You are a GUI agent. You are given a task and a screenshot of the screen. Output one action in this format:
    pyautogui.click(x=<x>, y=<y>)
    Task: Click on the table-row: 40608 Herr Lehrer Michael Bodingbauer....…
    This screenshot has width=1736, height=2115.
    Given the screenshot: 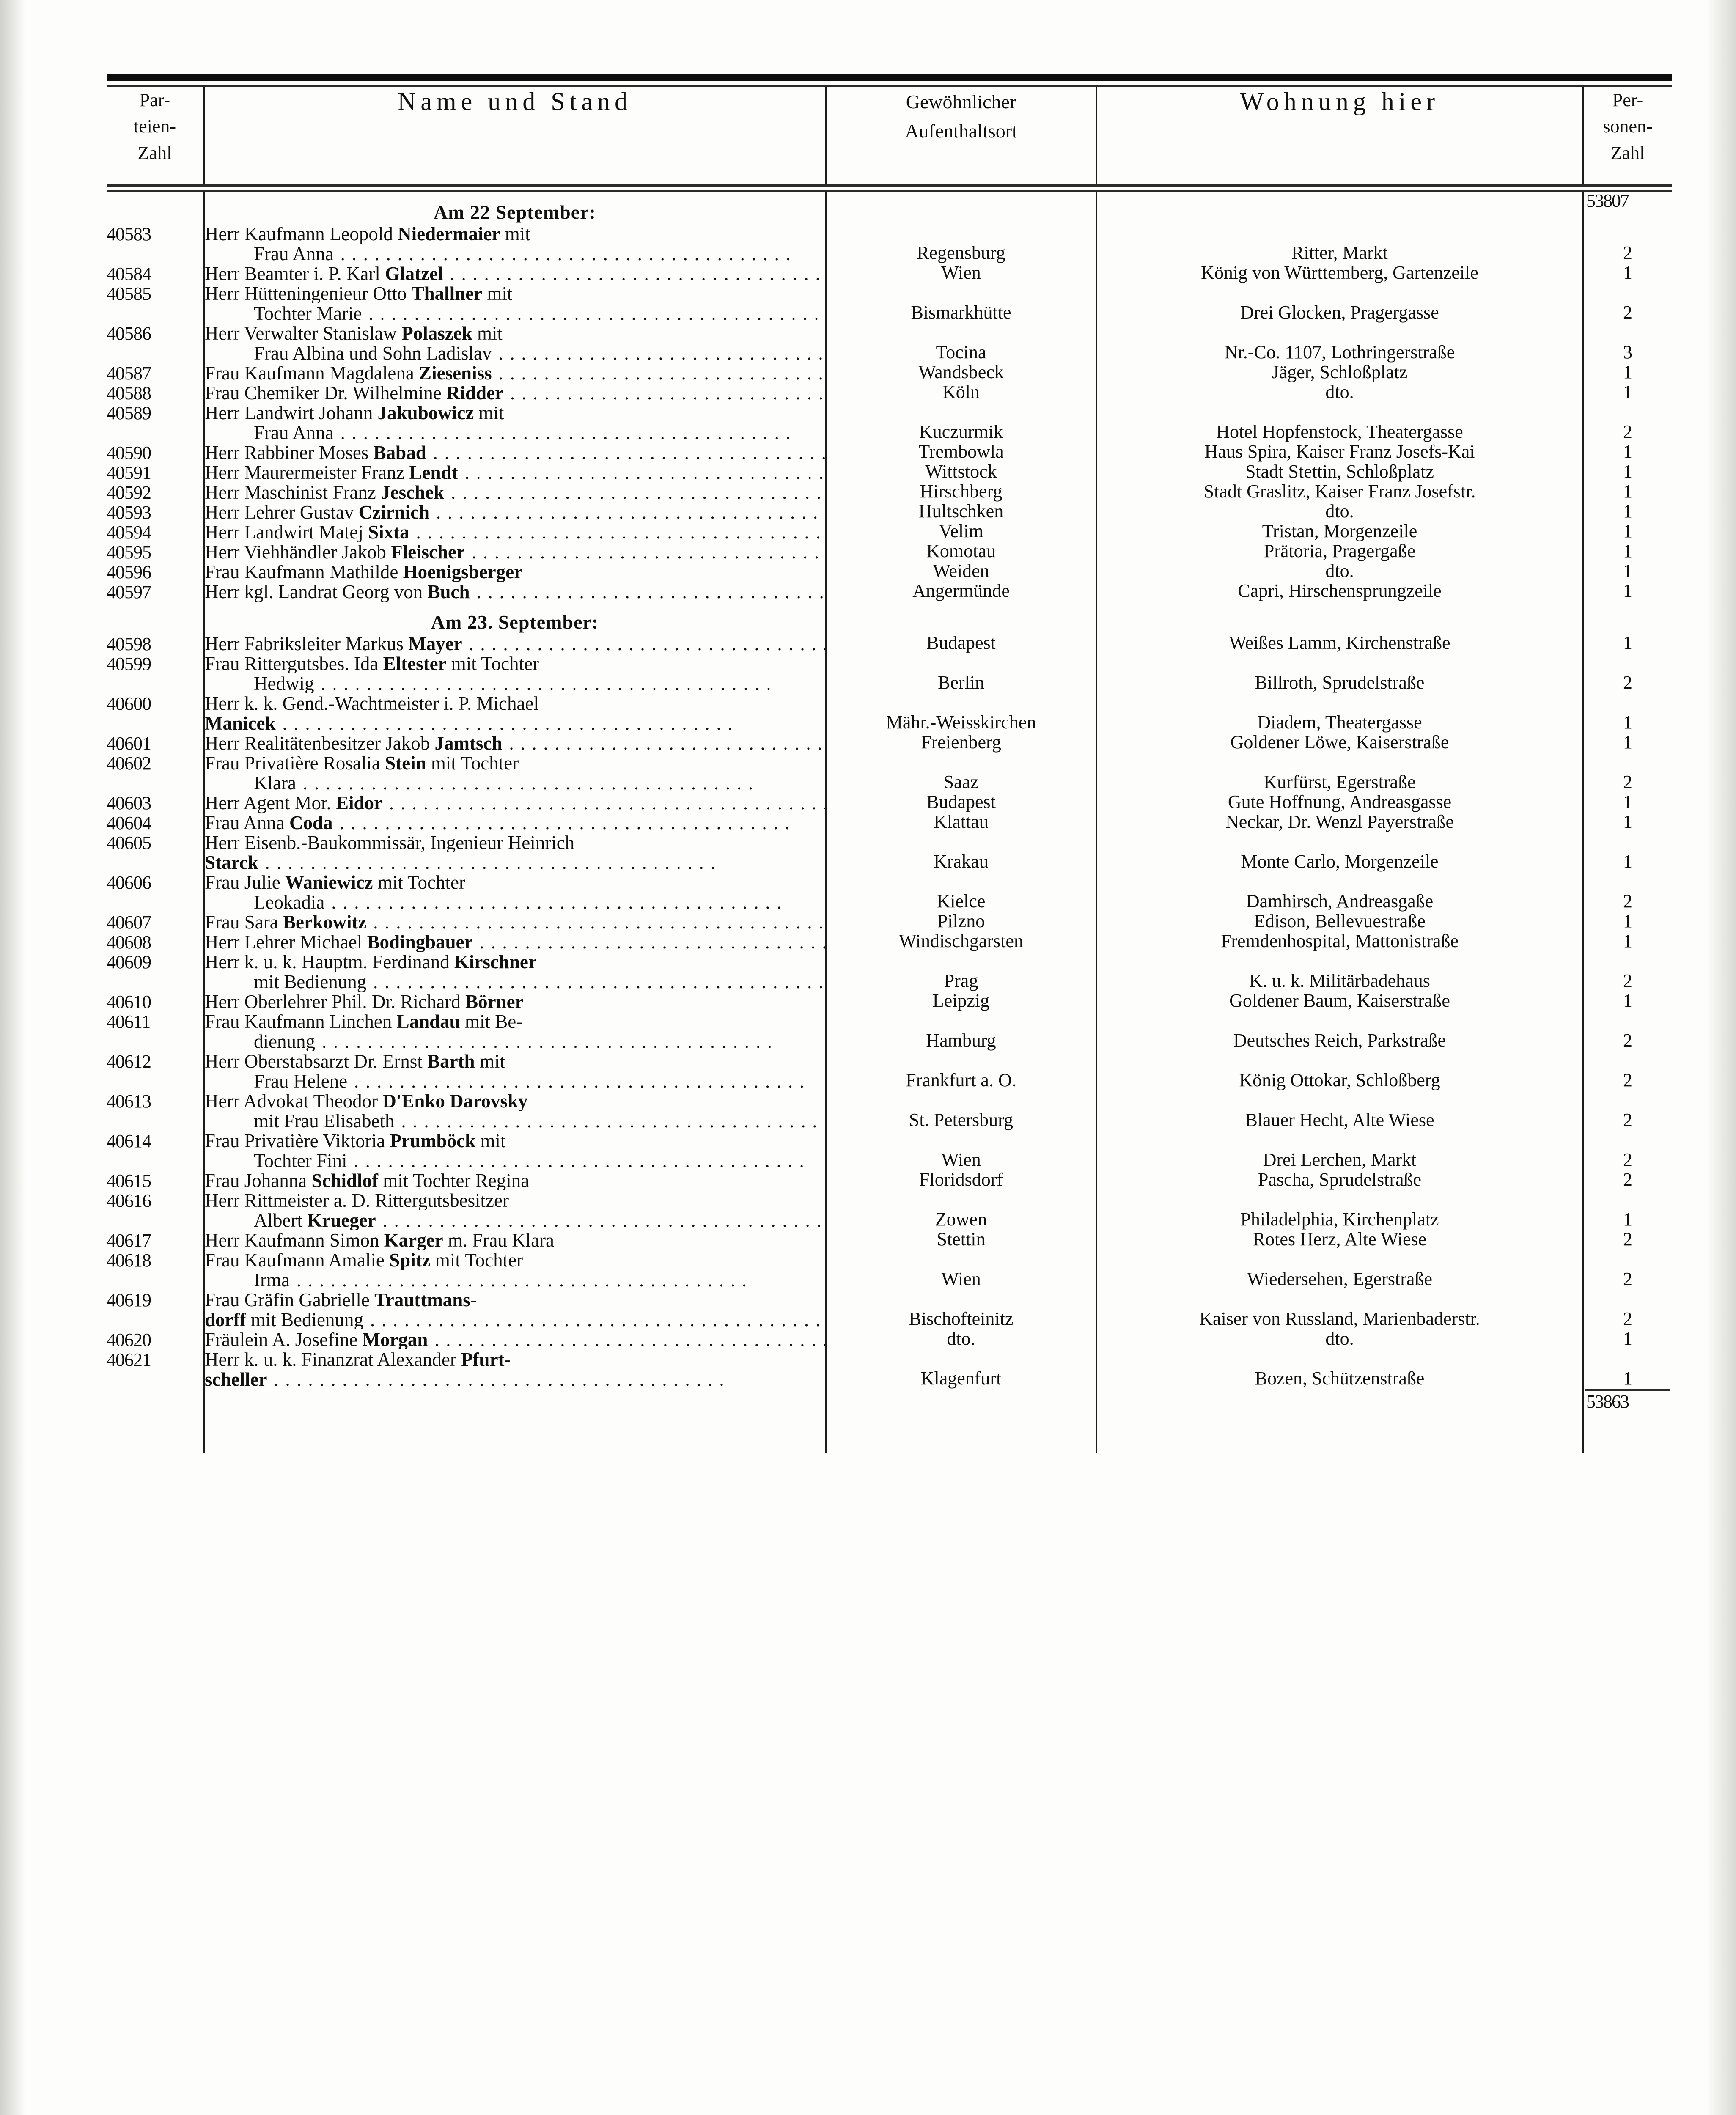 What is the action you would take?
    pyautogui.click(x=889, y=942)
    